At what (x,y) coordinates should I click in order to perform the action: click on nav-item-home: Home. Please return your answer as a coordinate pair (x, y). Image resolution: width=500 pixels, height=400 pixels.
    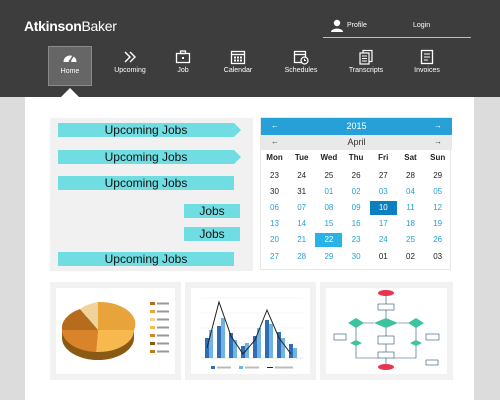
    Looking at the image, I should click on (70, 66).